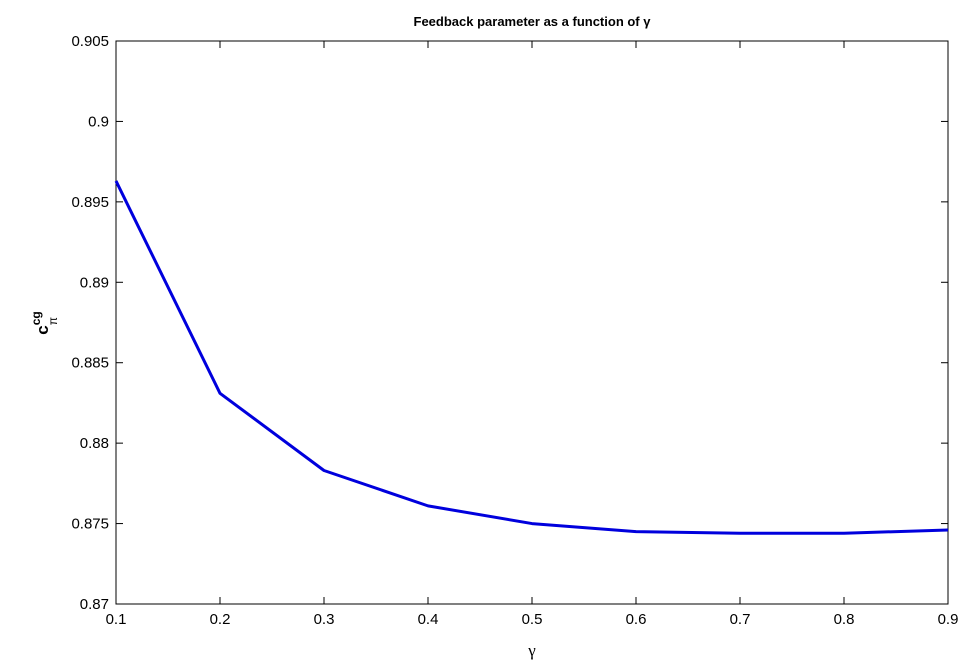 This screenshot has height=667, width=969. What do you see at coordinates (533, 21) in the screenshot?
I see `chart-title: Feedback parameter as a function of γ` at bounding box center [533, 21].